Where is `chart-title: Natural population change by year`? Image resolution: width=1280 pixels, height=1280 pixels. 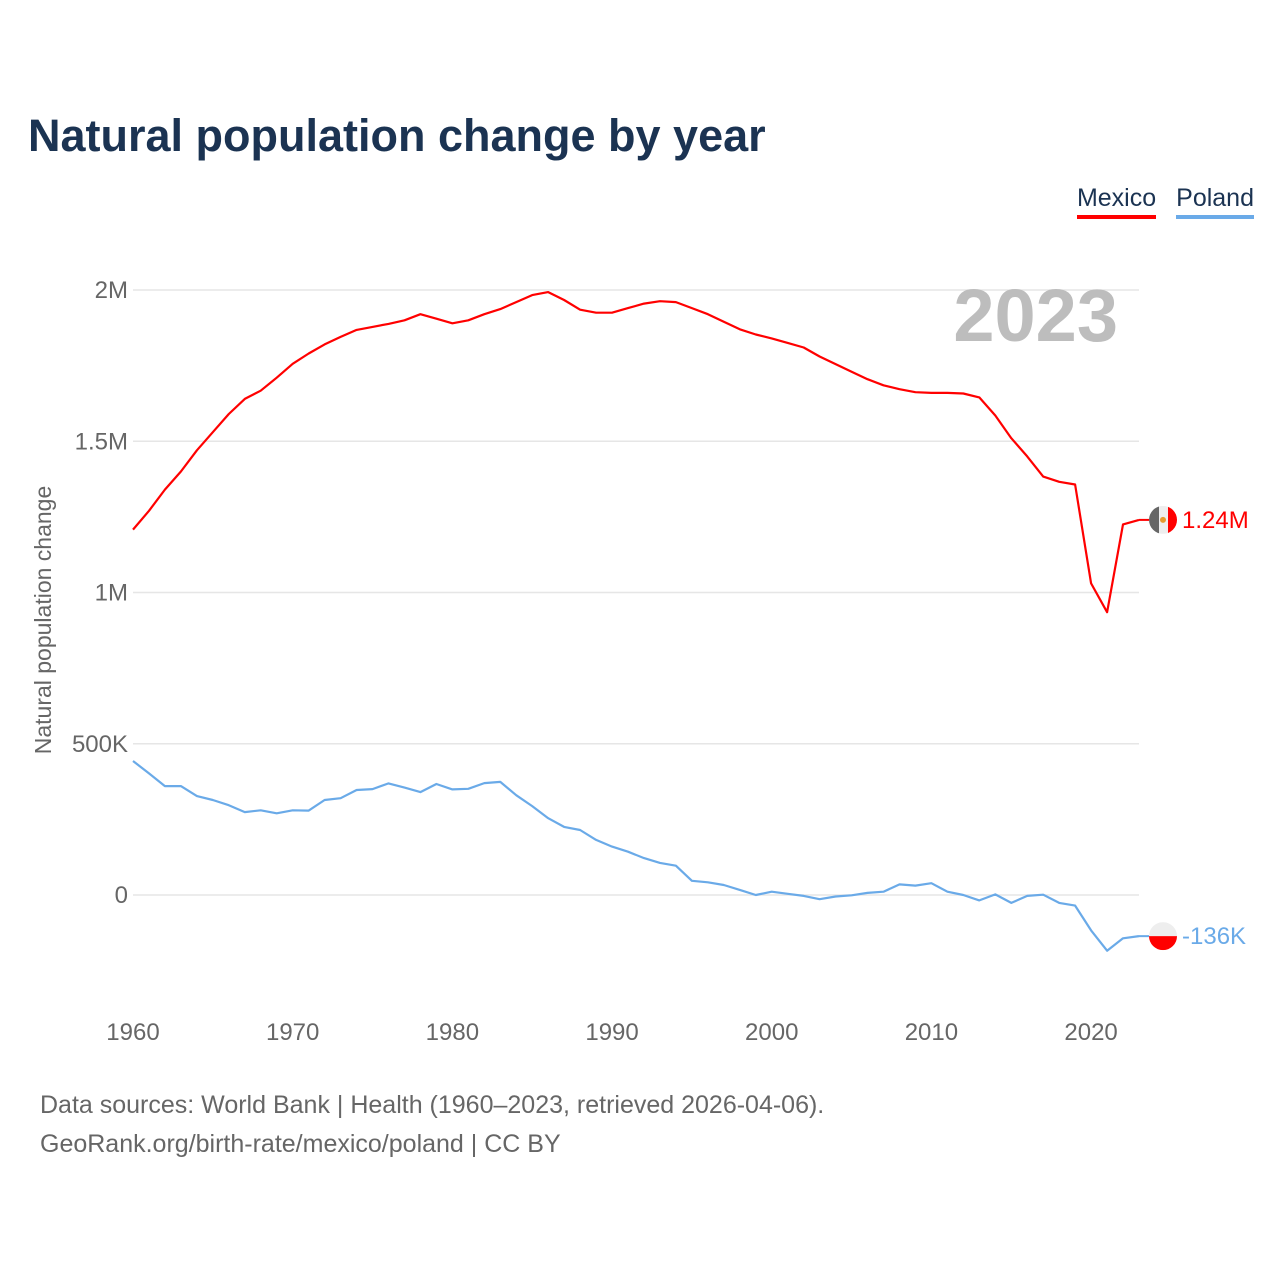
chart-title: Natural population change by year is located at coordinates (397, 135).